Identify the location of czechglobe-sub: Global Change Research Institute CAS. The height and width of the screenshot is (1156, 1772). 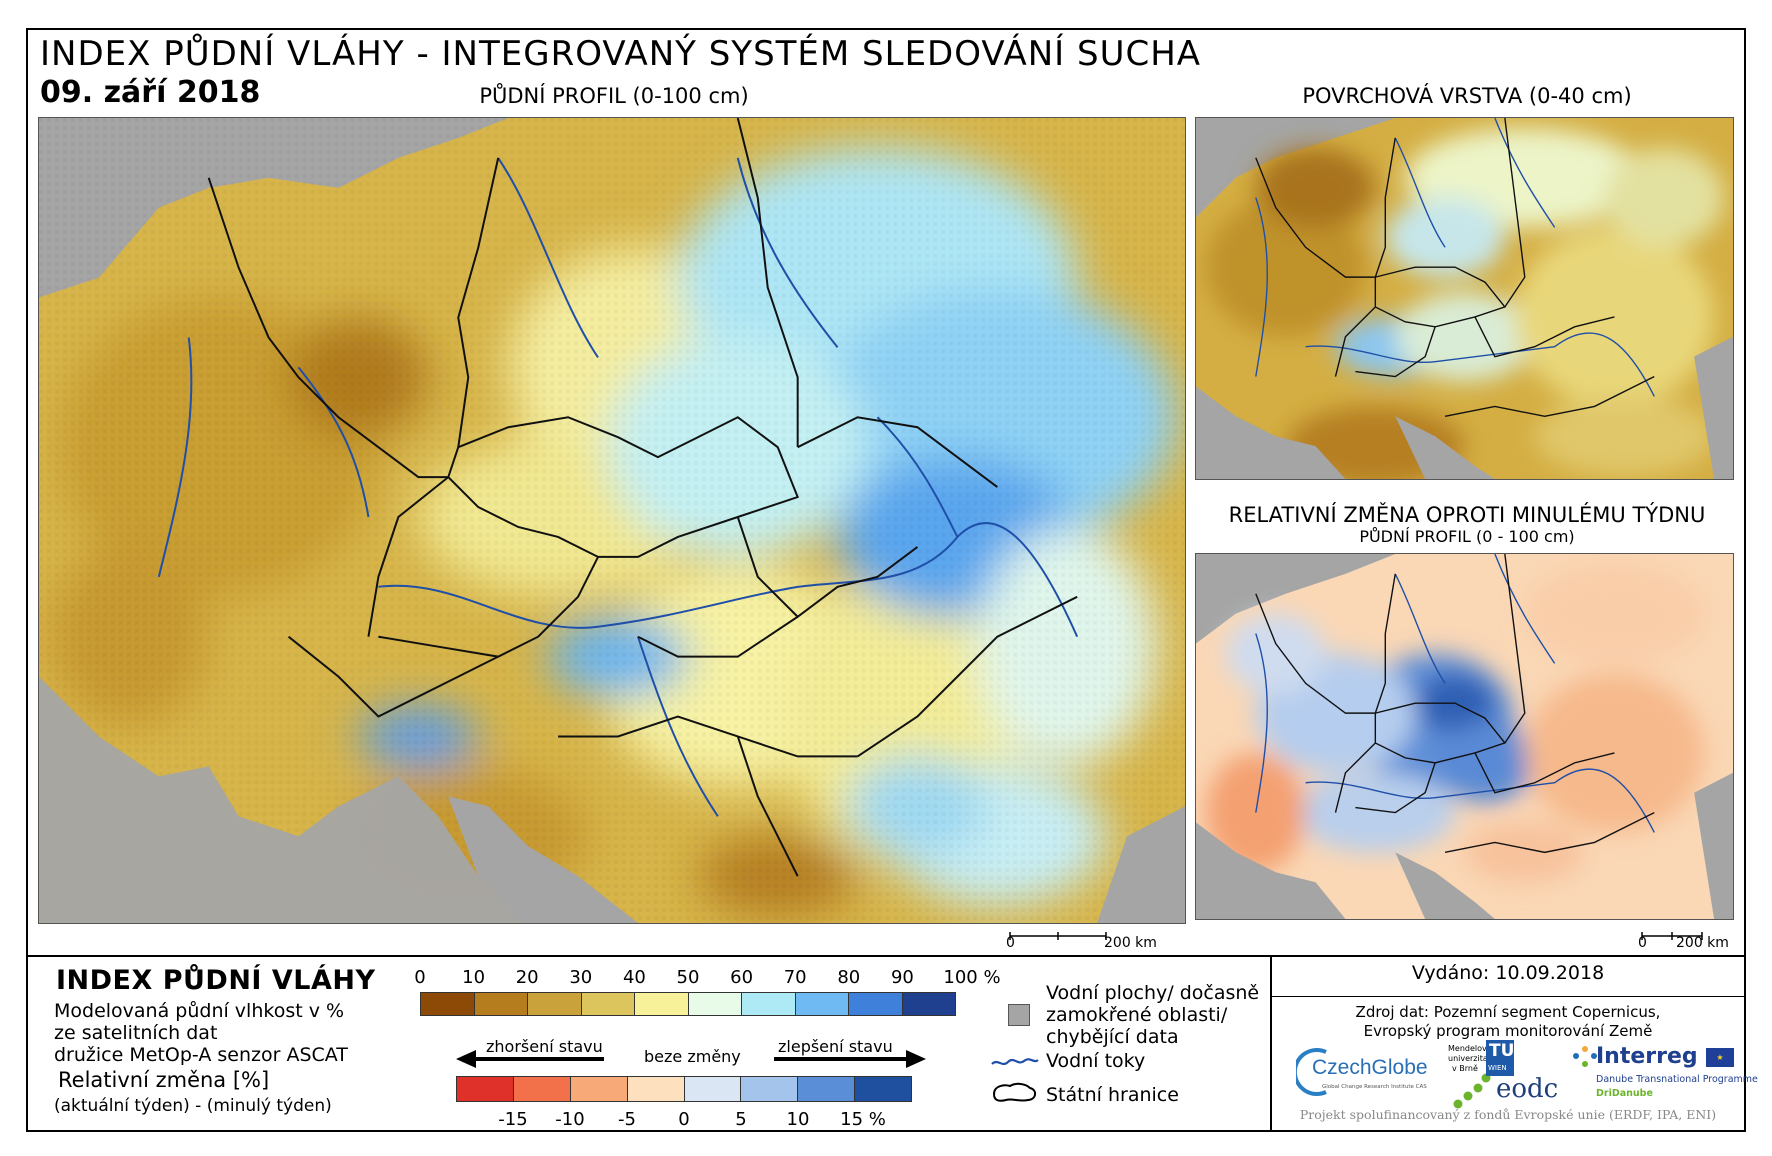
(1374, 1087).